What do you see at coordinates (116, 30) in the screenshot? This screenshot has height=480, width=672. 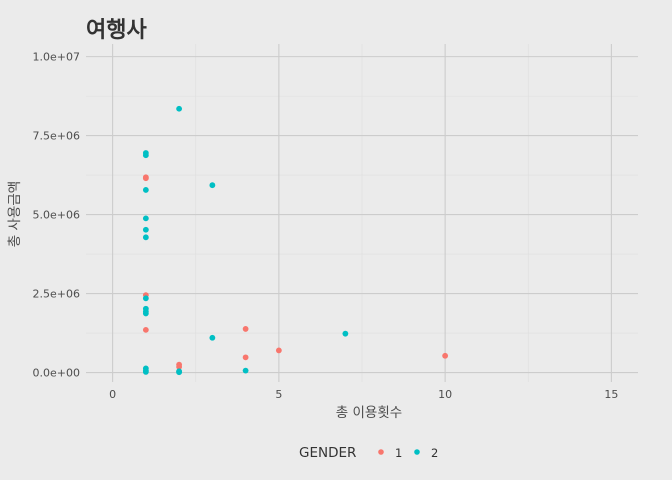 I see `chart-title: 여행사` at bounding box center [116, 30].